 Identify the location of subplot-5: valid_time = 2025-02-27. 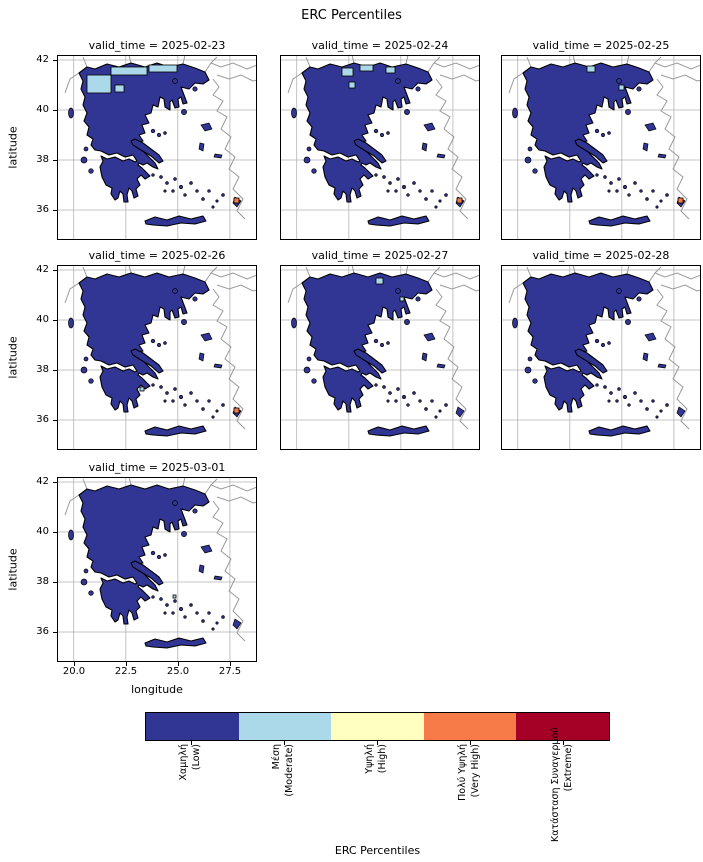
(380, 349).